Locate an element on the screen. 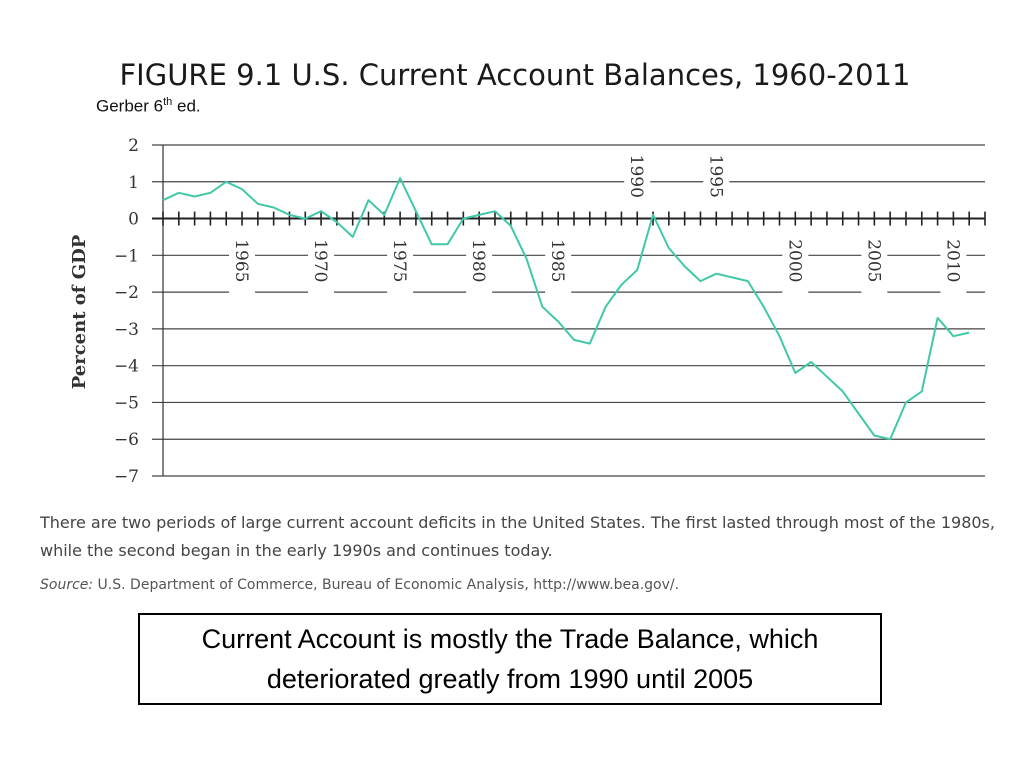  x-tick-label: 1980 is located at coordinates (478, 260).